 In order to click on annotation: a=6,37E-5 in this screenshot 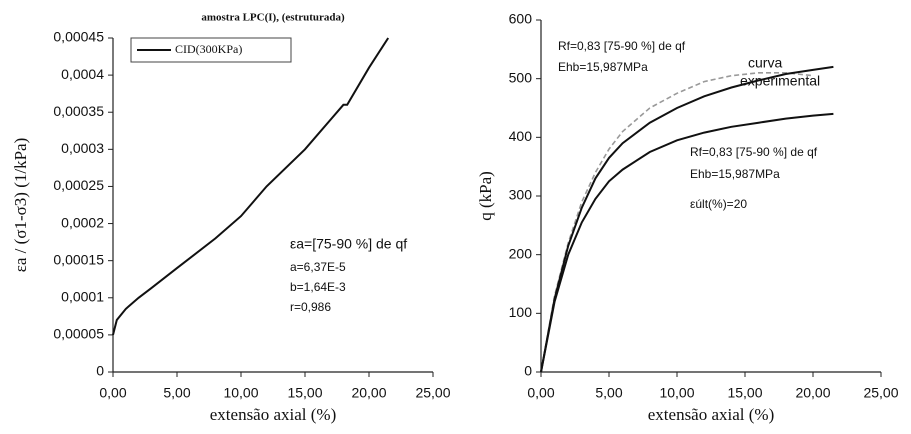, I will do `click(318, 267)`.